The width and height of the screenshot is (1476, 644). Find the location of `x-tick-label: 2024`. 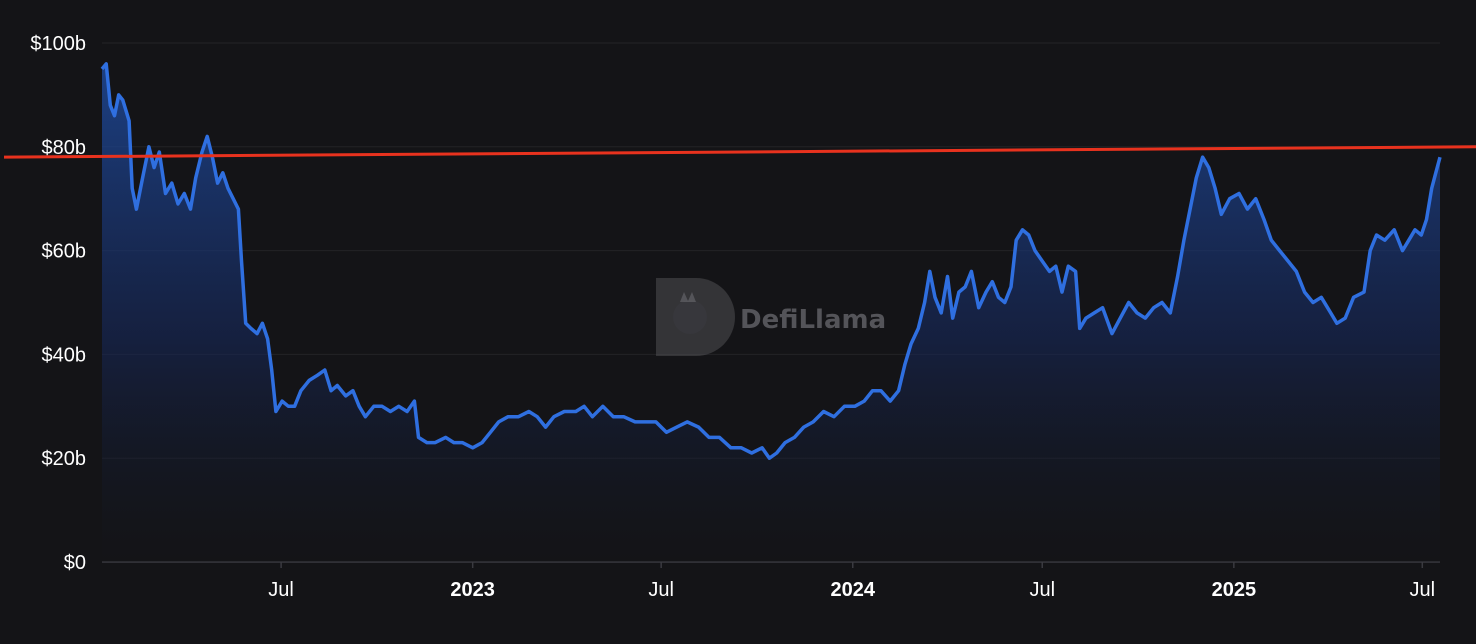

x-tick-label: 2024 is located at coordinates (852, 590).